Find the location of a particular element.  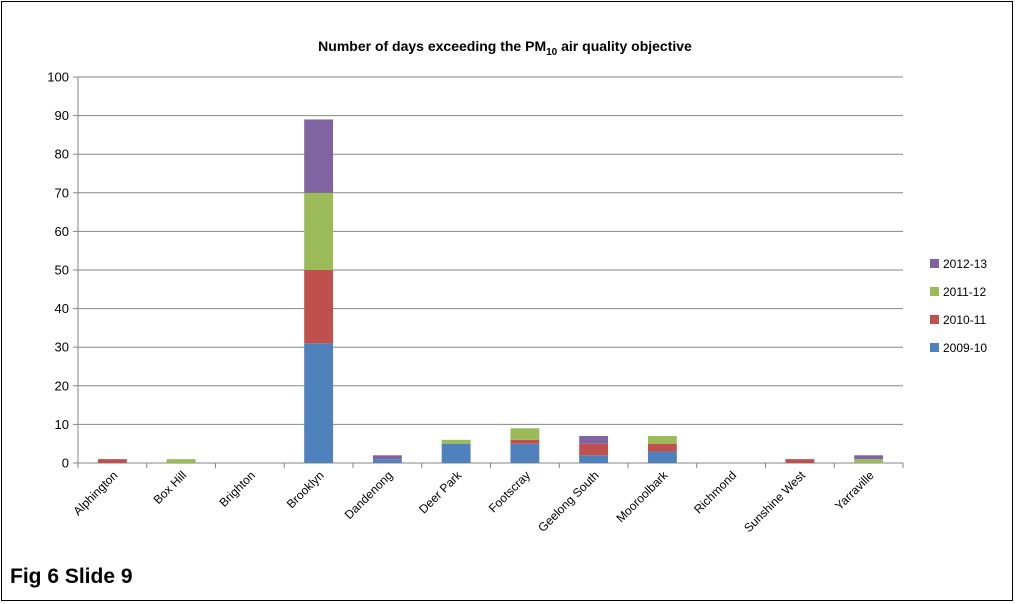

x-tick-label: Deer Park is located at coordinates (440, 492).